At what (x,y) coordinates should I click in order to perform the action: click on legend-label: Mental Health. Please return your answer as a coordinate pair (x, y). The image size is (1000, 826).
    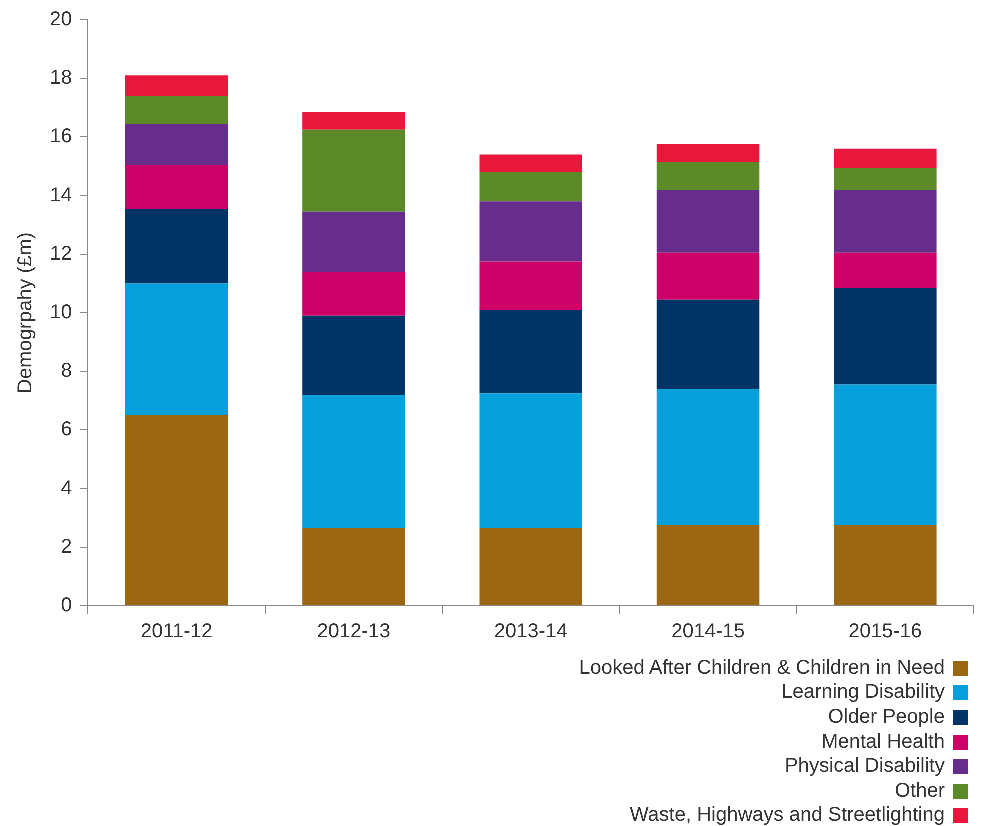
    Looking at the image, I should click on (883, 742).